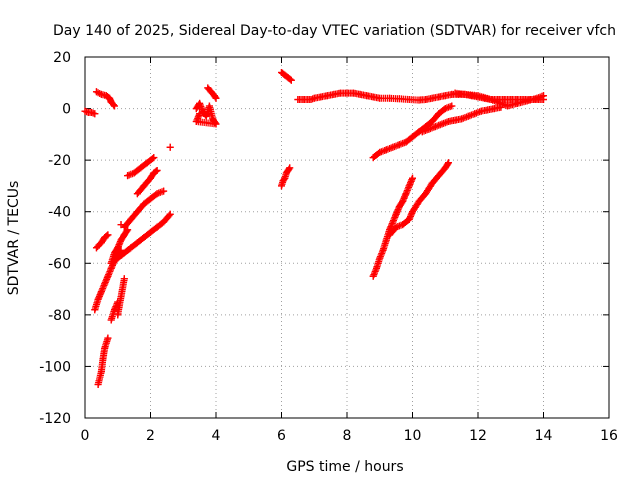 Image resolution: width=640 pixels, height=480 pixels. Describe the element at coordinates (142, 237) in the screenshot. I see `series-s09` at that location.